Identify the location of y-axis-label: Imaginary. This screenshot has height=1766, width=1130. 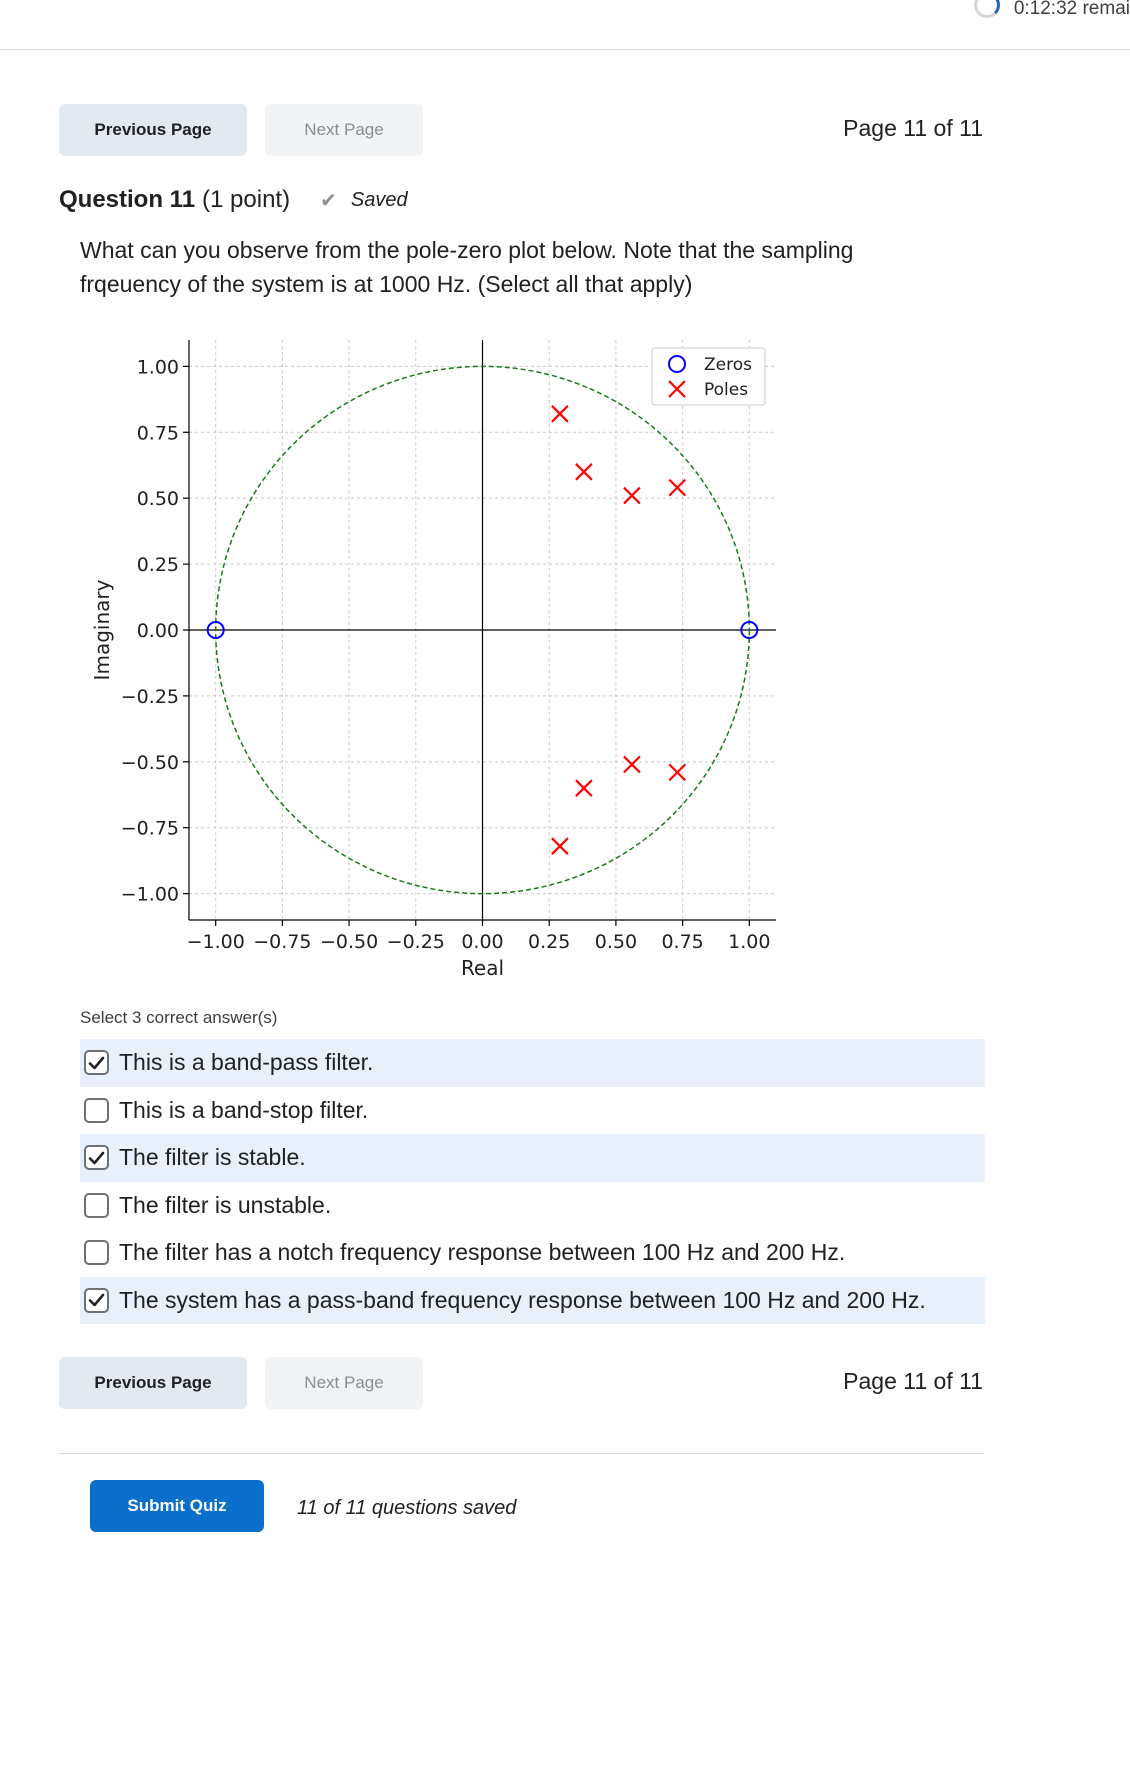
(102, 629).